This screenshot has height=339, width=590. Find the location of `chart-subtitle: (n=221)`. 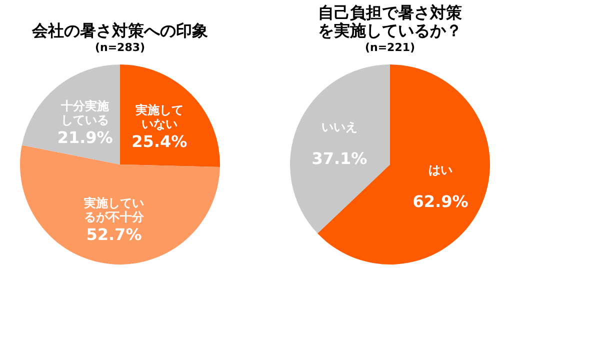

chart-subtitle: (n=221) is located at coordinates (390, 47).